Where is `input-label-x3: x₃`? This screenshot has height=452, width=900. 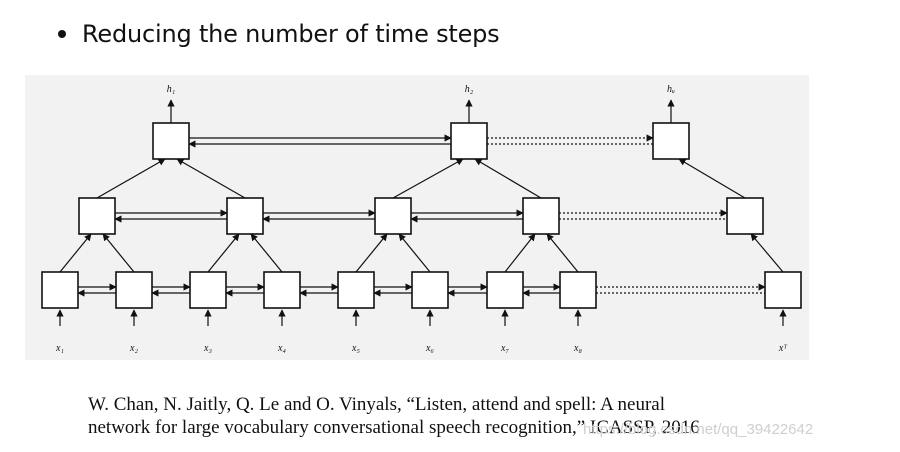
input-label-x3: x₃ is located at coordinates (207, 348).